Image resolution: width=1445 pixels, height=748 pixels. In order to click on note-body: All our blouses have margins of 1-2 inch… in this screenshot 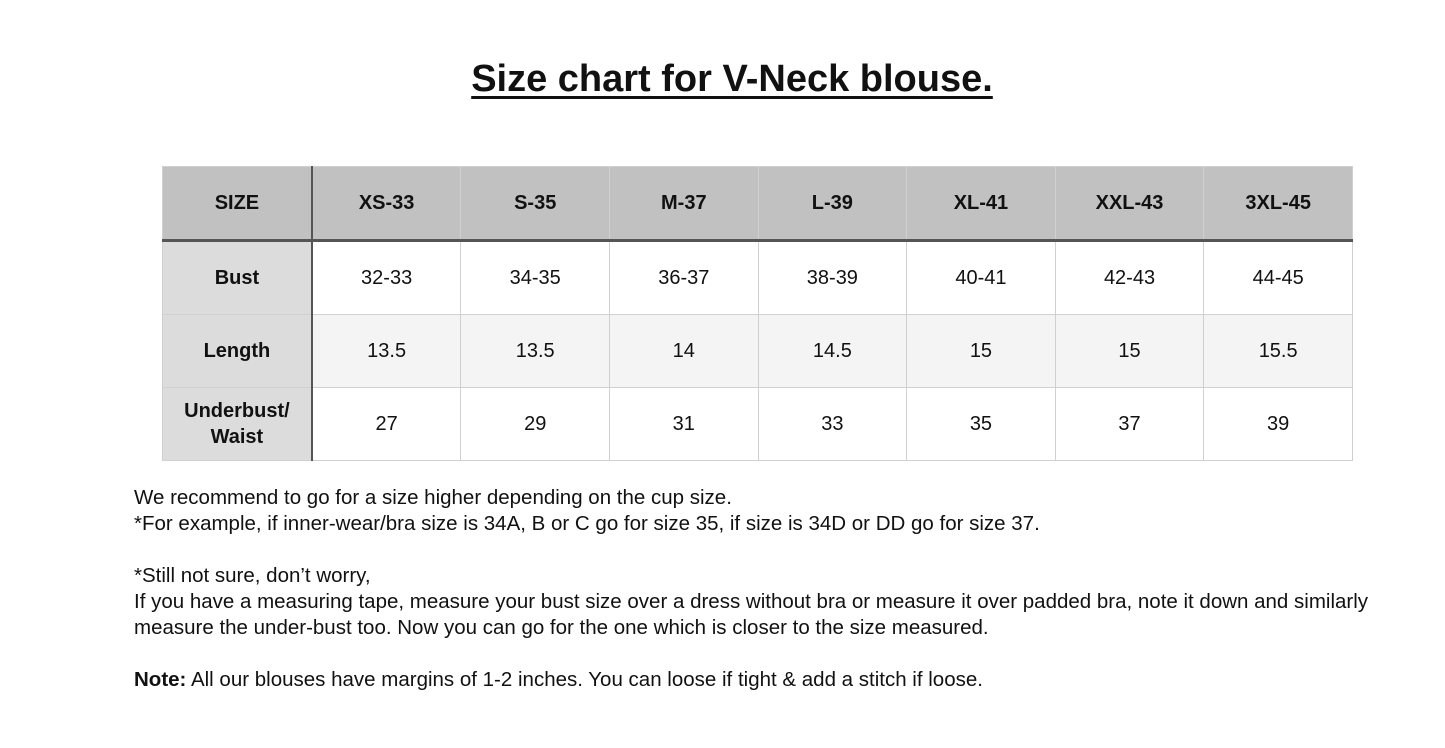, I will do `click(584, 679)`.